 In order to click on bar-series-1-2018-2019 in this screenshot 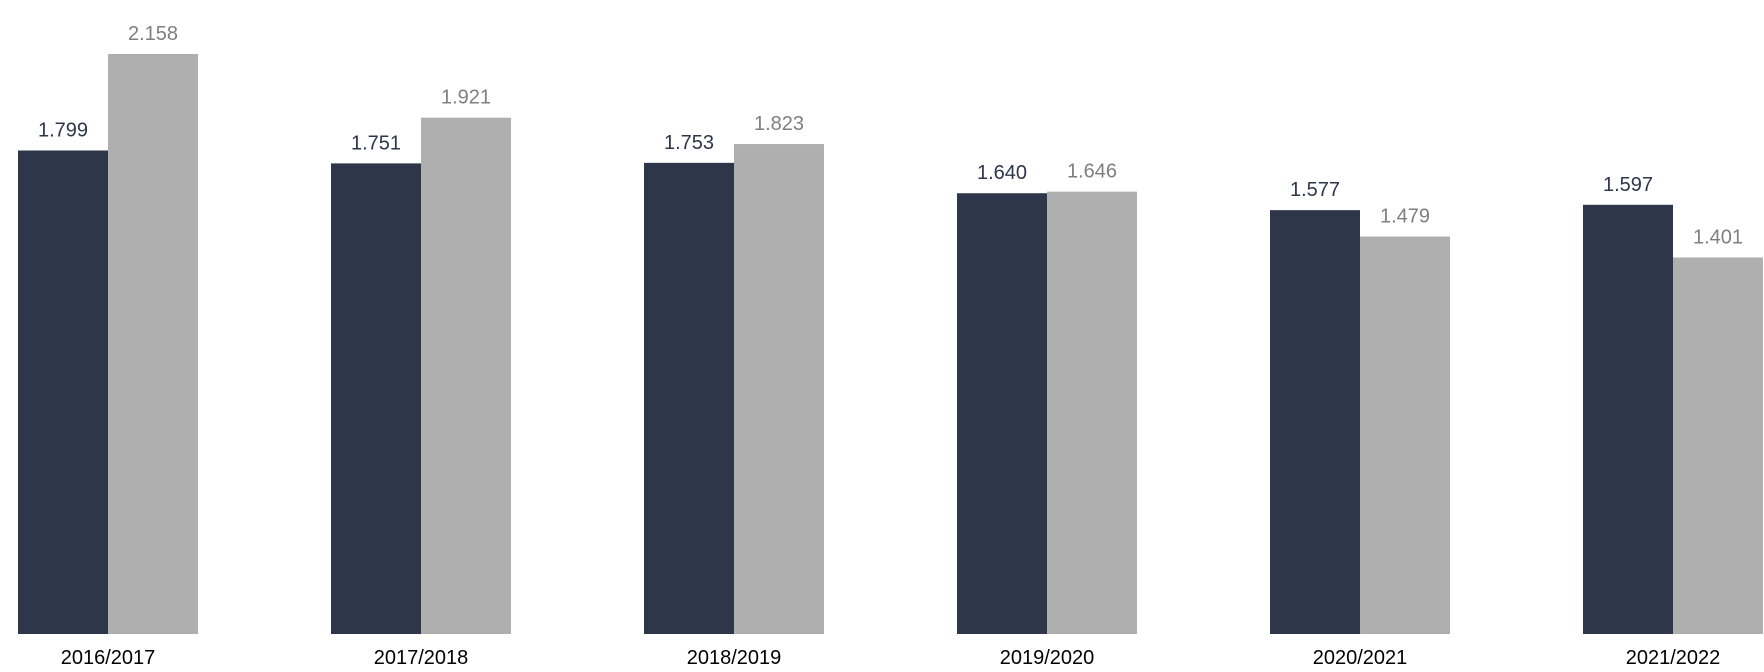, I will do `click(689, 398)`.